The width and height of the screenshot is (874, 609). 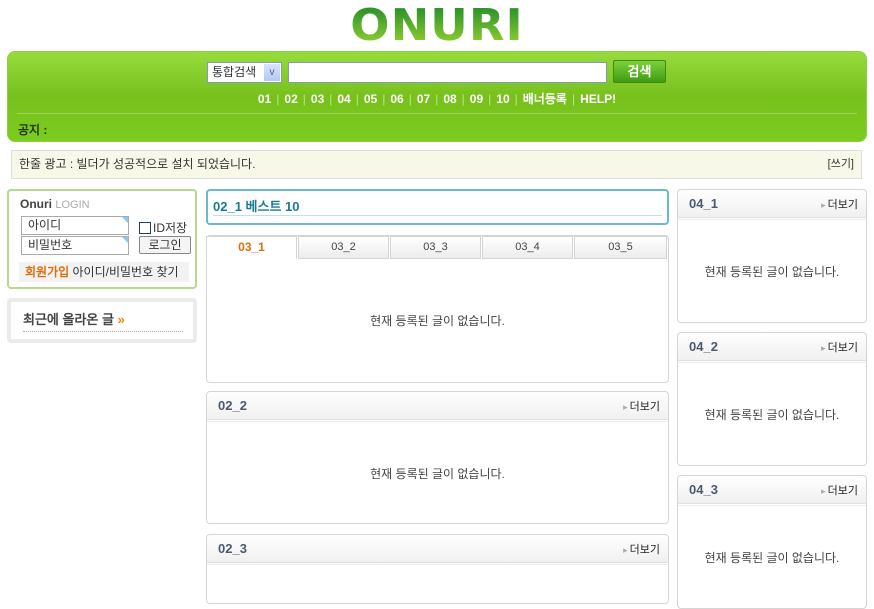 What do you see at coordinates (145, 228) in the screenshot?
I see `checkbox-icon` at bounding box center [145, 228].